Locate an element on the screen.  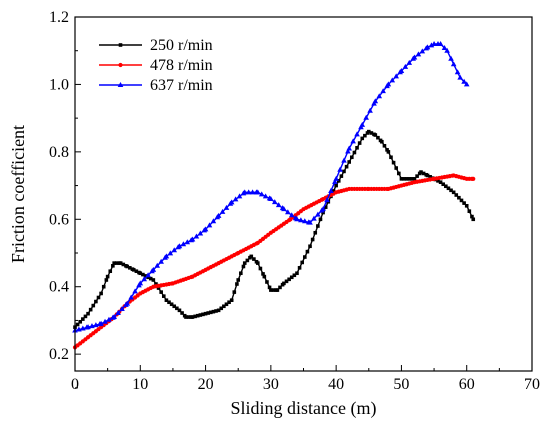
legend-entry: 478 r/min is located at coordinates (156, 65).